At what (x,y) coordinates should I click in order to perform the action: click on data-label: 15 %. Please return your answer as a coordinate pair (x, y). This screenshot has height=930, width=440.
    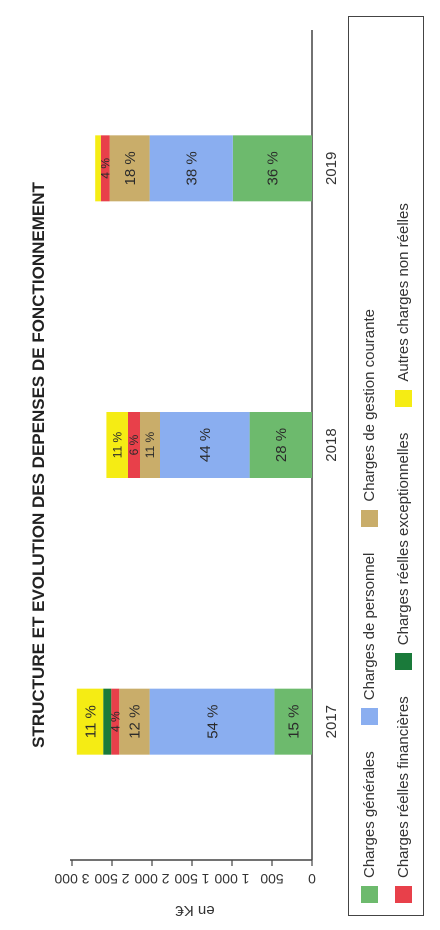
    Looking at the image, I should click on (293, 722).